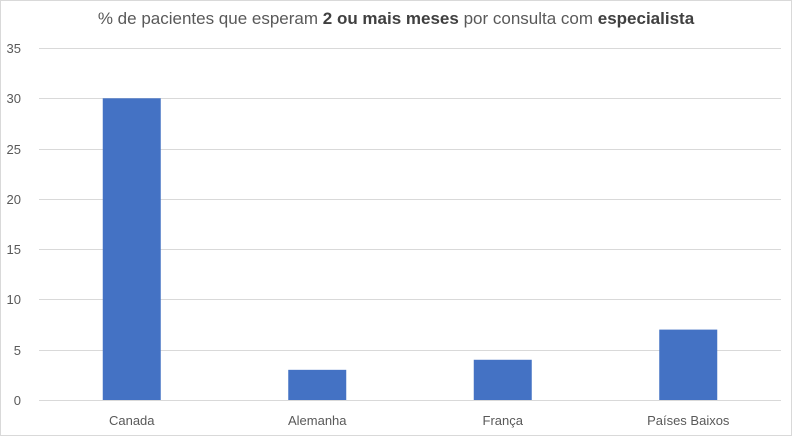  Describe the element at coordinates (17, 350) in the screenshot. I see `y-tick-label: 5` at that location.